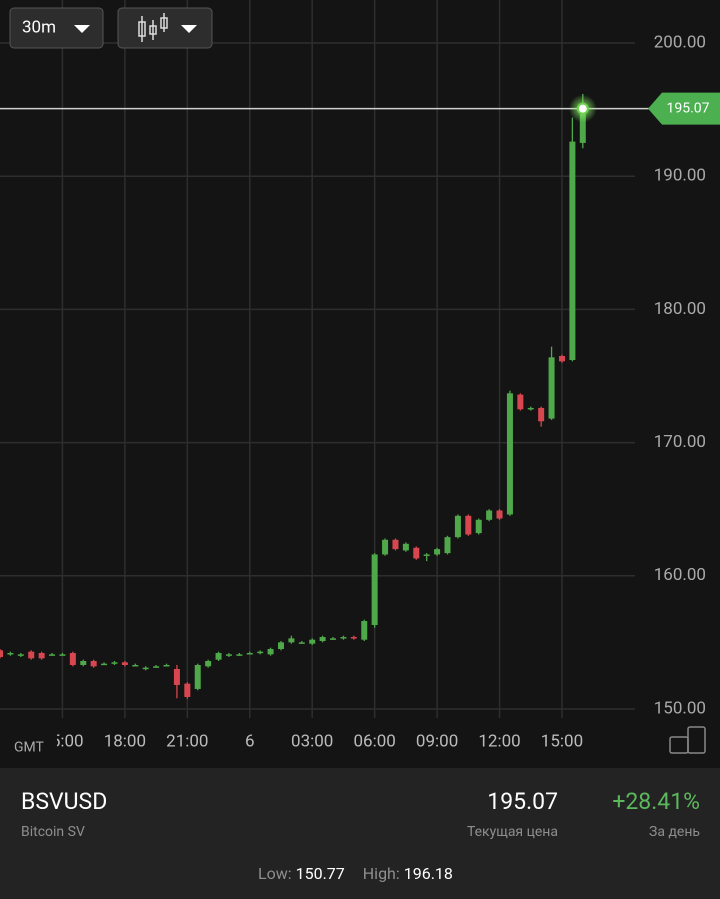 This screenshot has height=899, width=720. Describe the element at coordinates (680, 575) in the screenshot. I see `y-tick-label: 160.00` at that location.